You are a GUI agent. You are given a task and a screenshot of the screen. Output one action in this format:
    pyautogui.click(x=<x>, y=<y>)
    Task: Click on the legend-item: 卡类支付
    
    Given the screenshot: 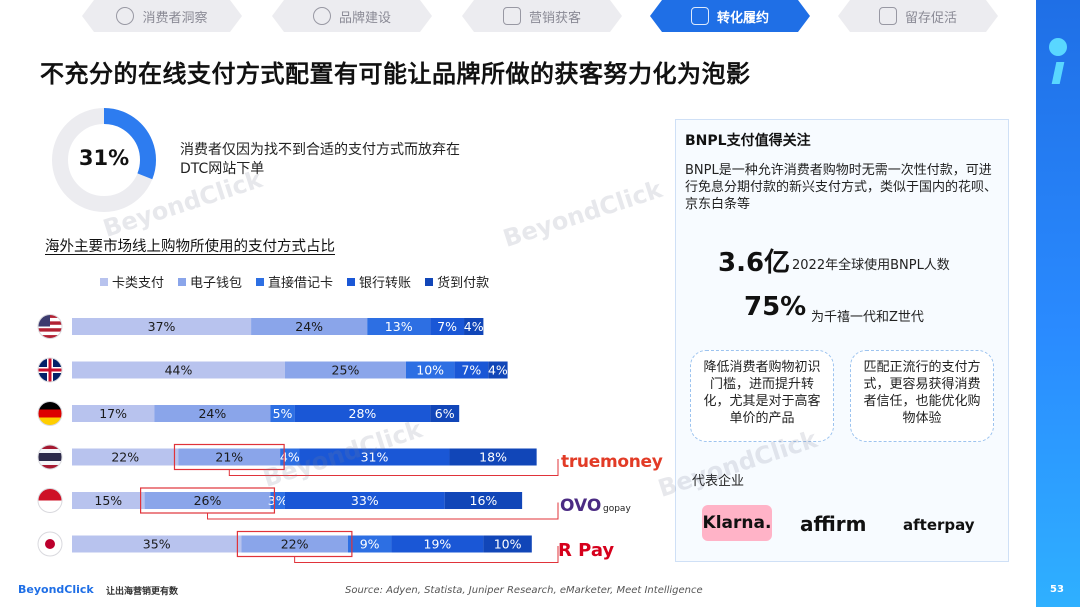 What is the action you would take?
    pyautogui.click(x=132, y=281)
    